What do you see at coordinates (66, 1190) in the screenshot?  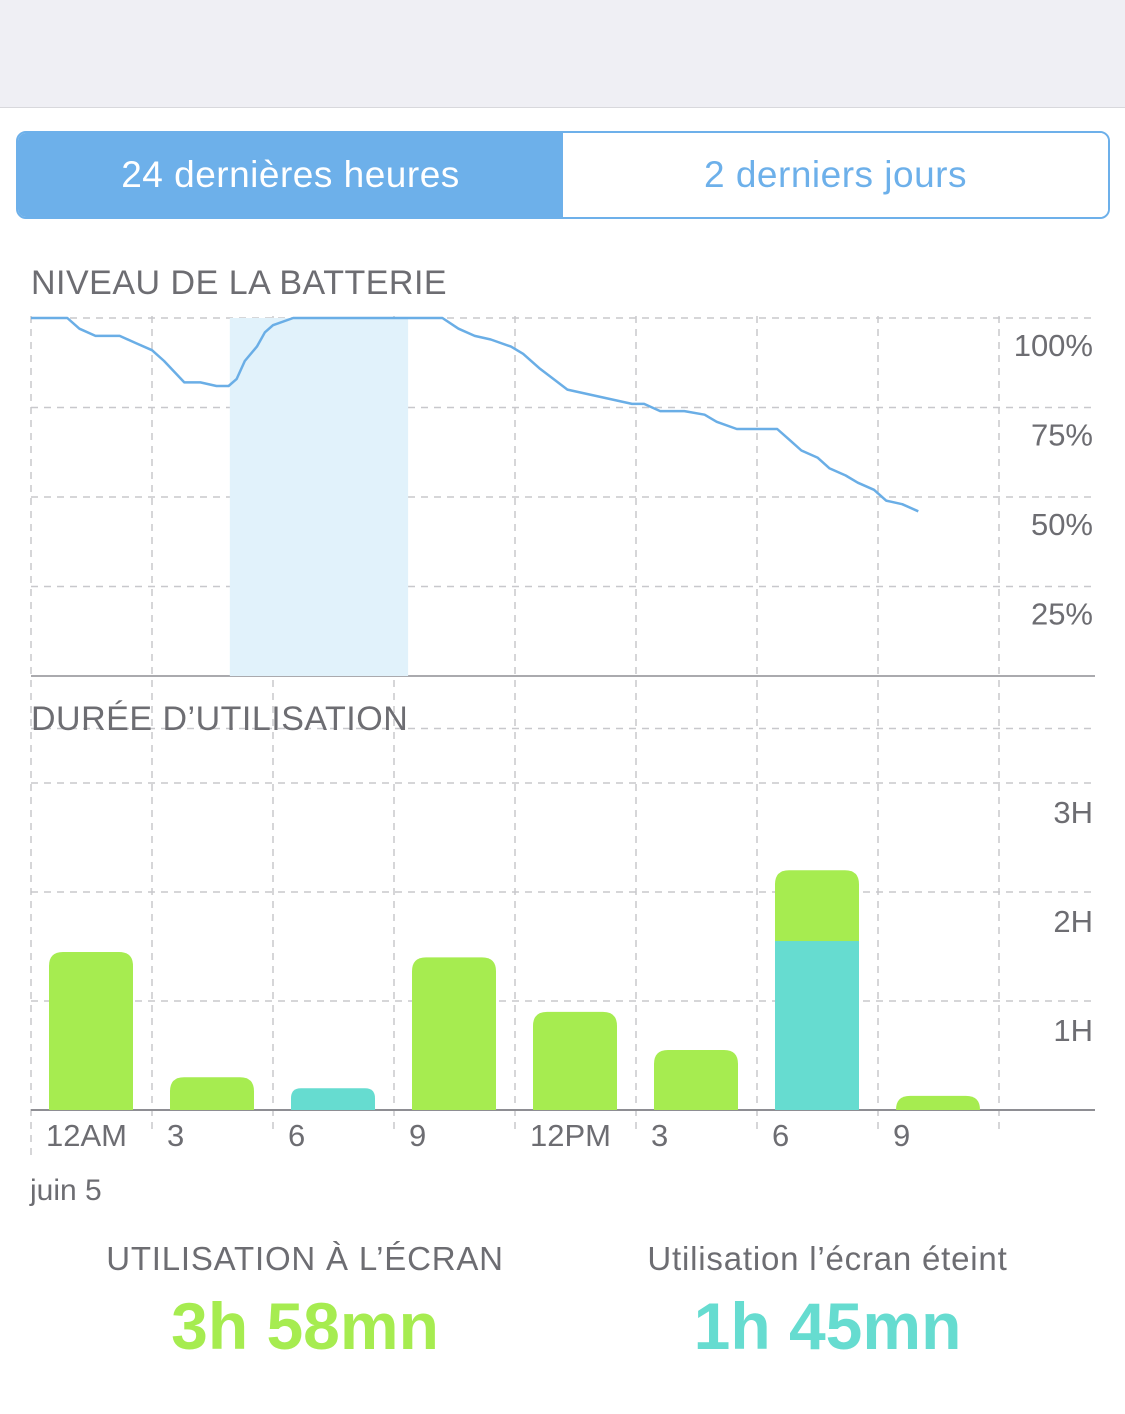 I see `date-label: juin 5` at bounding box center [66, 1190].